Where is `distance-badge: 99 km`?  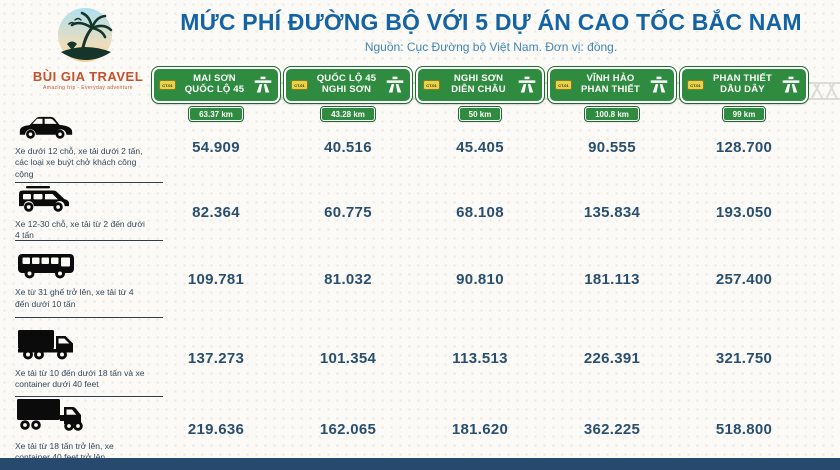 distance-badge: 99 km is located at coordinates (744, 114).